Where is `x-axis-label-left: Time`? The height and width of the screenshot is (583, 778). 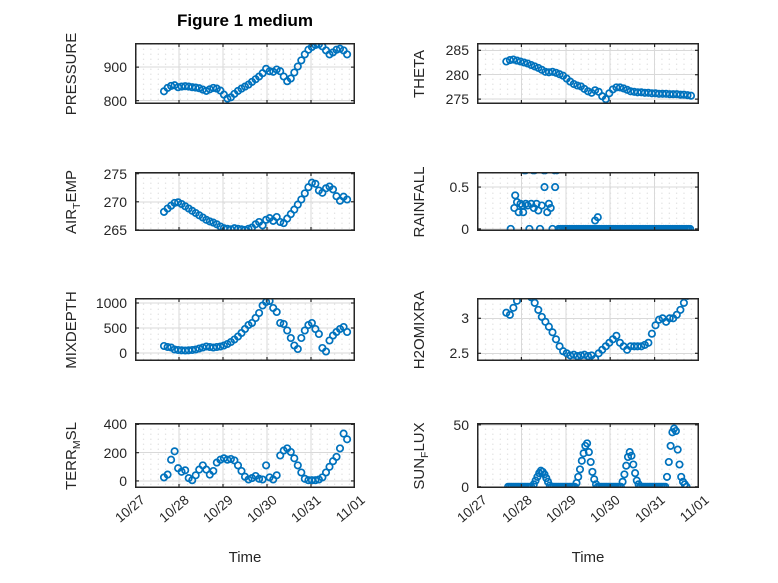
x-axis-label-left: Time is located at coordinates (245, 557).